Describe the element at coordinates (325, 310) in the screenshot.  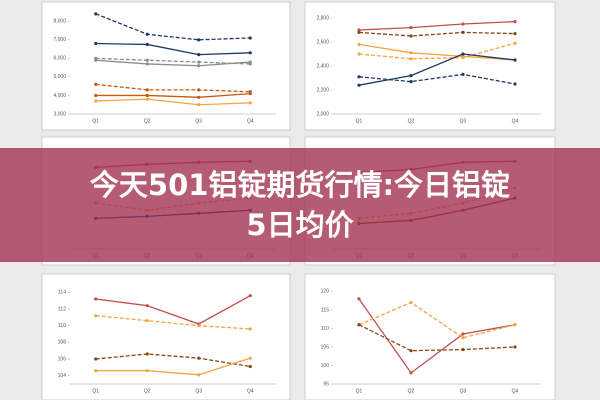
I see `y-tick-label: 115` at that location.